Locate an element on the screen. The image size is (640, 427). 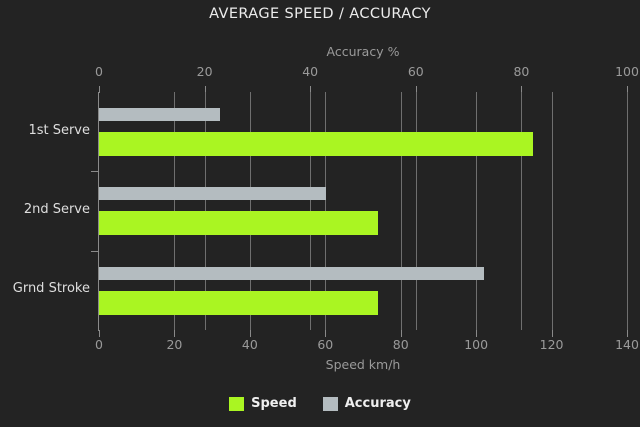
category-axis-line is located at coordinates (98, 211).